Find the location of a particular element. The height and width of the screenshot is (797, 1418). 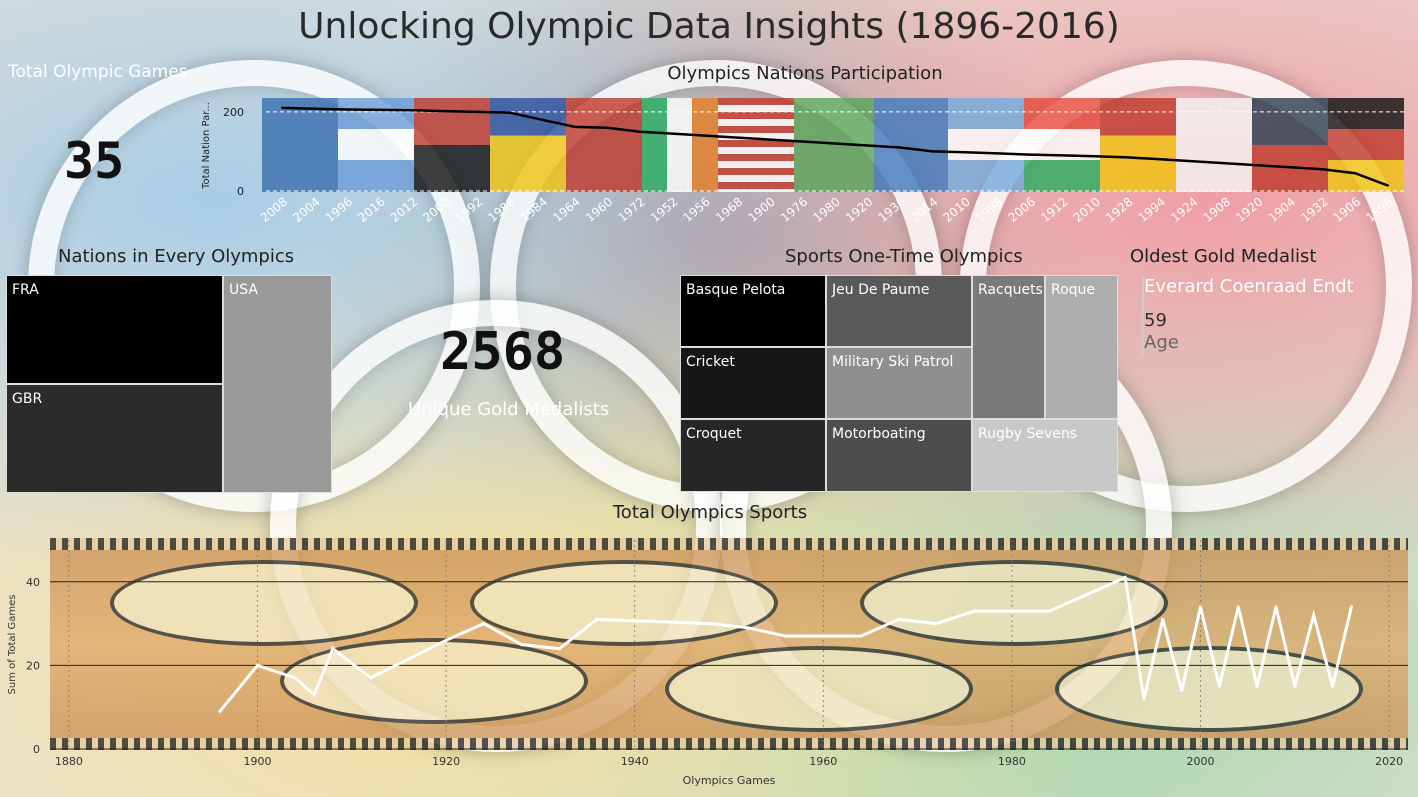

tile-label: Basque Pelota is located at coordinates (736, 290).